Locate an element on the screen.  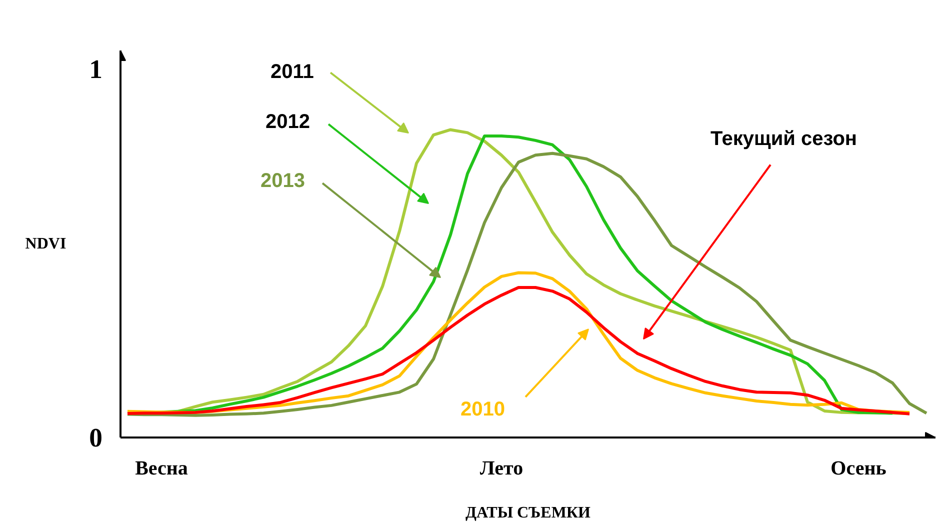
x-tick-label: Осень is located at coordinates (858, 469).